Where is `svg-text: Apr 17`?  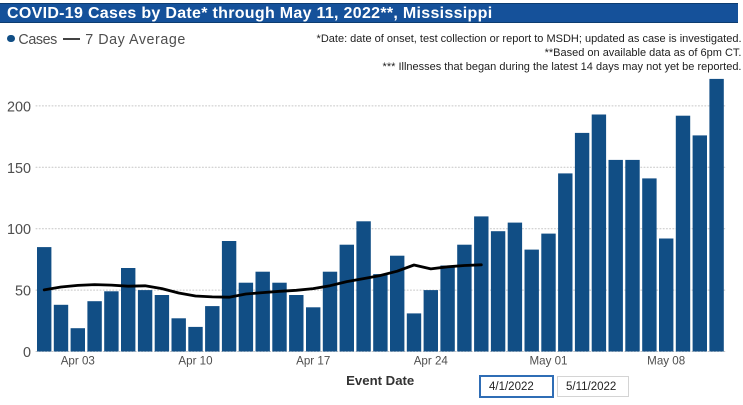 svg-text: Apr 17 is located at coordinates (313, 360).